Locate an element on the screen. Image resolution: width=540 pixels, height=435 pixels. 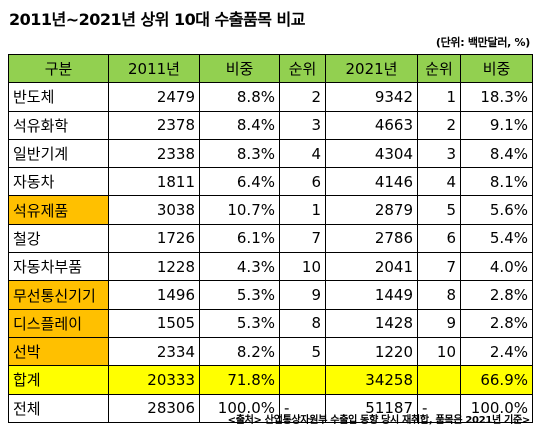
sum-value-2011: 20333 is located at coordinates (154, 380).